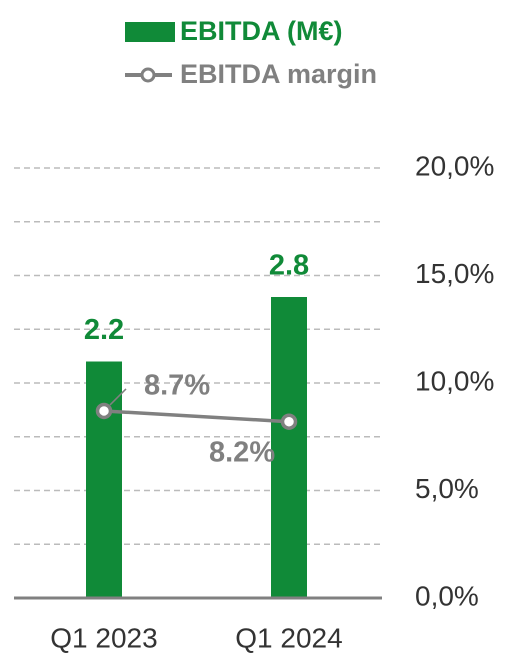 The width and height of the screenshot is (506, 661). What do you see at coordinates (148, 75) in the screenshot?
I see `legend-marker` at bounding box center [148, 75].